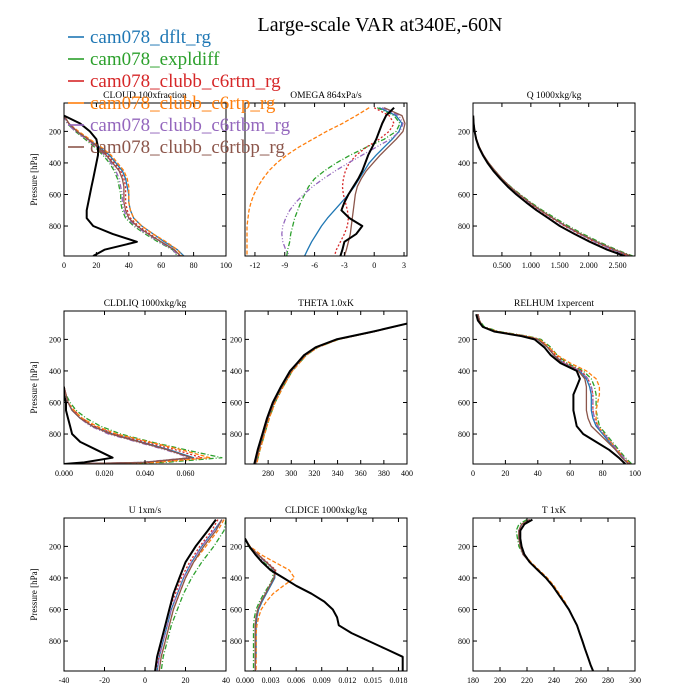  I want to click on x-tick-label: 240, so click(554, 680).